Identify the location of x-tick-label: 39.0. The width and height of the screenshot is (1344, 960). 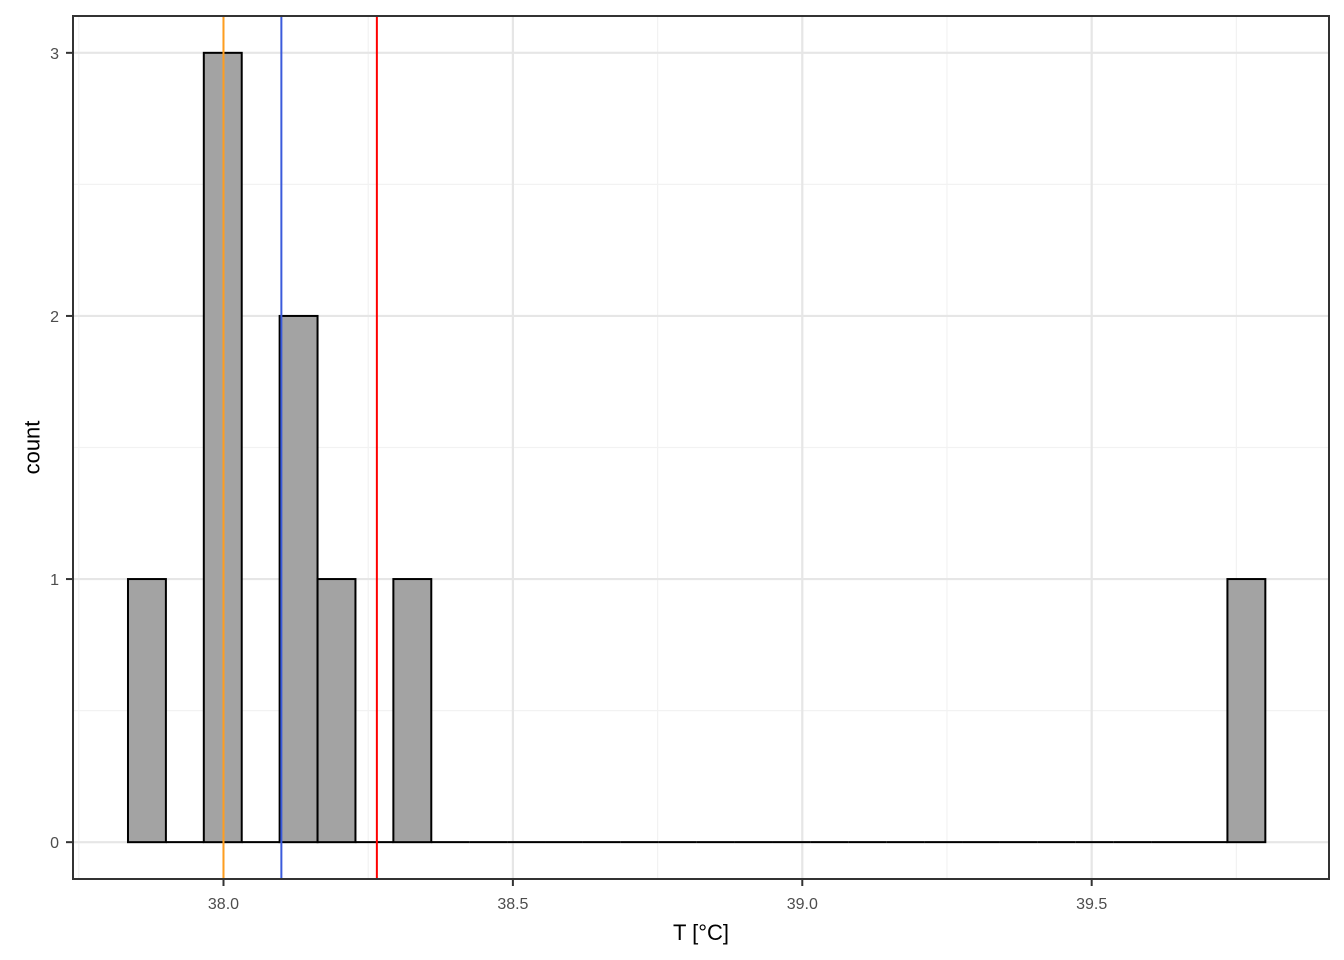
(802, 904).